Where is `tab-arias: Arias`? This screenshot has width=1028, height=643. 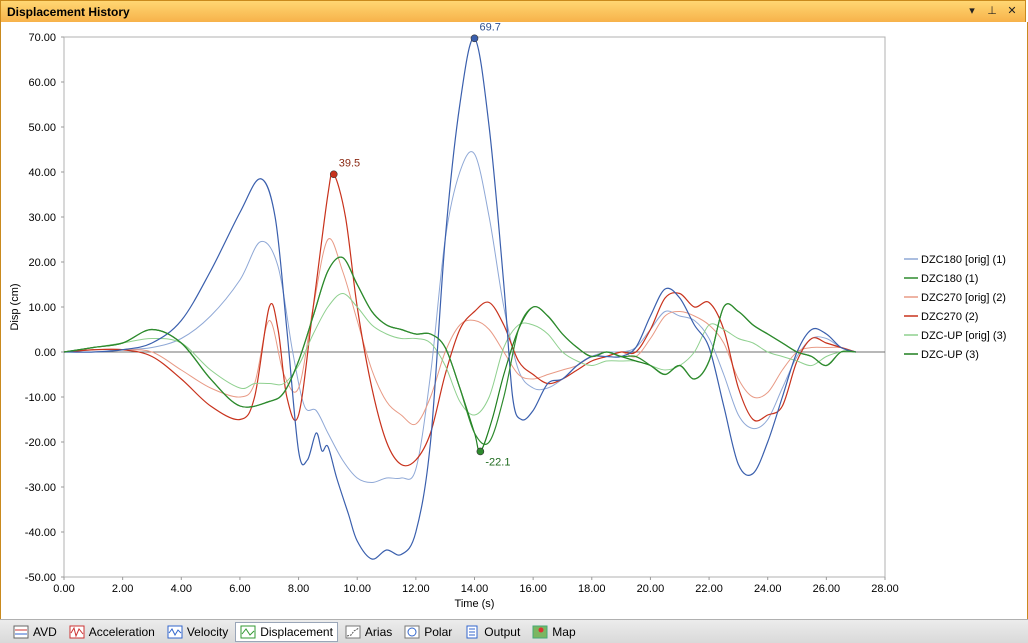
tab-arias: Arias is located at coordinates (368, 632).